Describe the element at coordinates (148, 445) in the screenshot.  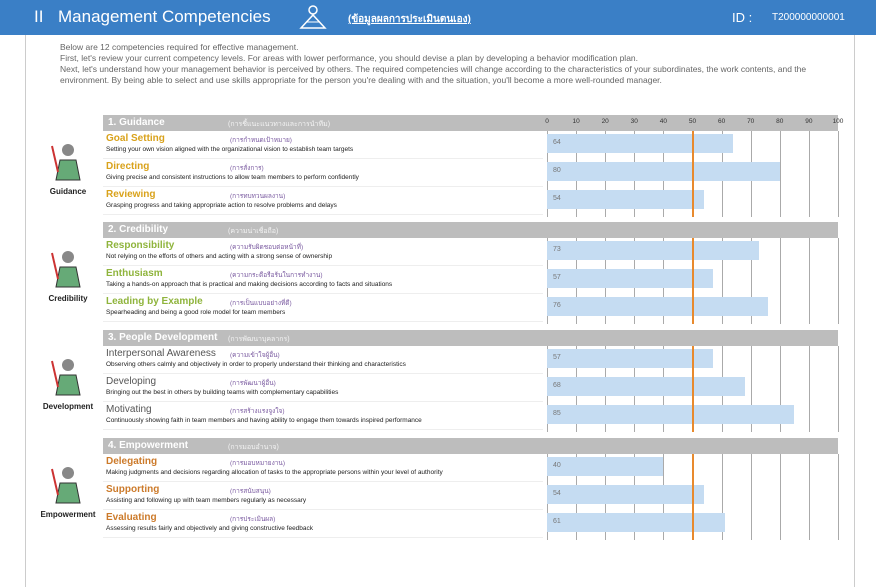
I see `section-title: 4. Empowerment` at that location.